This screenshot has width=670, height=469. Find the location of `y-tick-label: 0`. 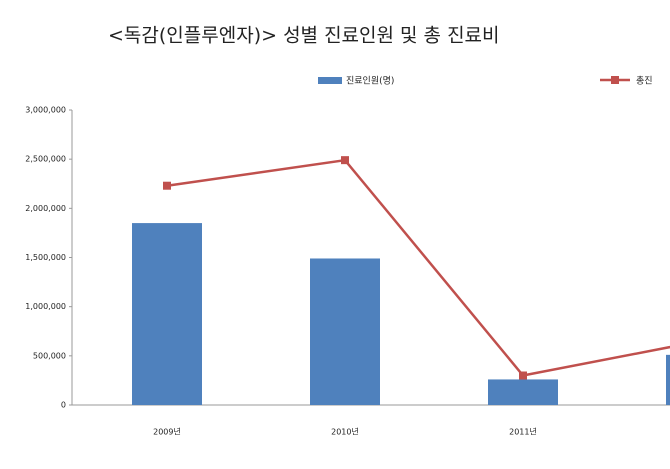

y-tick-label: 0 is located at coordinates (63, 405).